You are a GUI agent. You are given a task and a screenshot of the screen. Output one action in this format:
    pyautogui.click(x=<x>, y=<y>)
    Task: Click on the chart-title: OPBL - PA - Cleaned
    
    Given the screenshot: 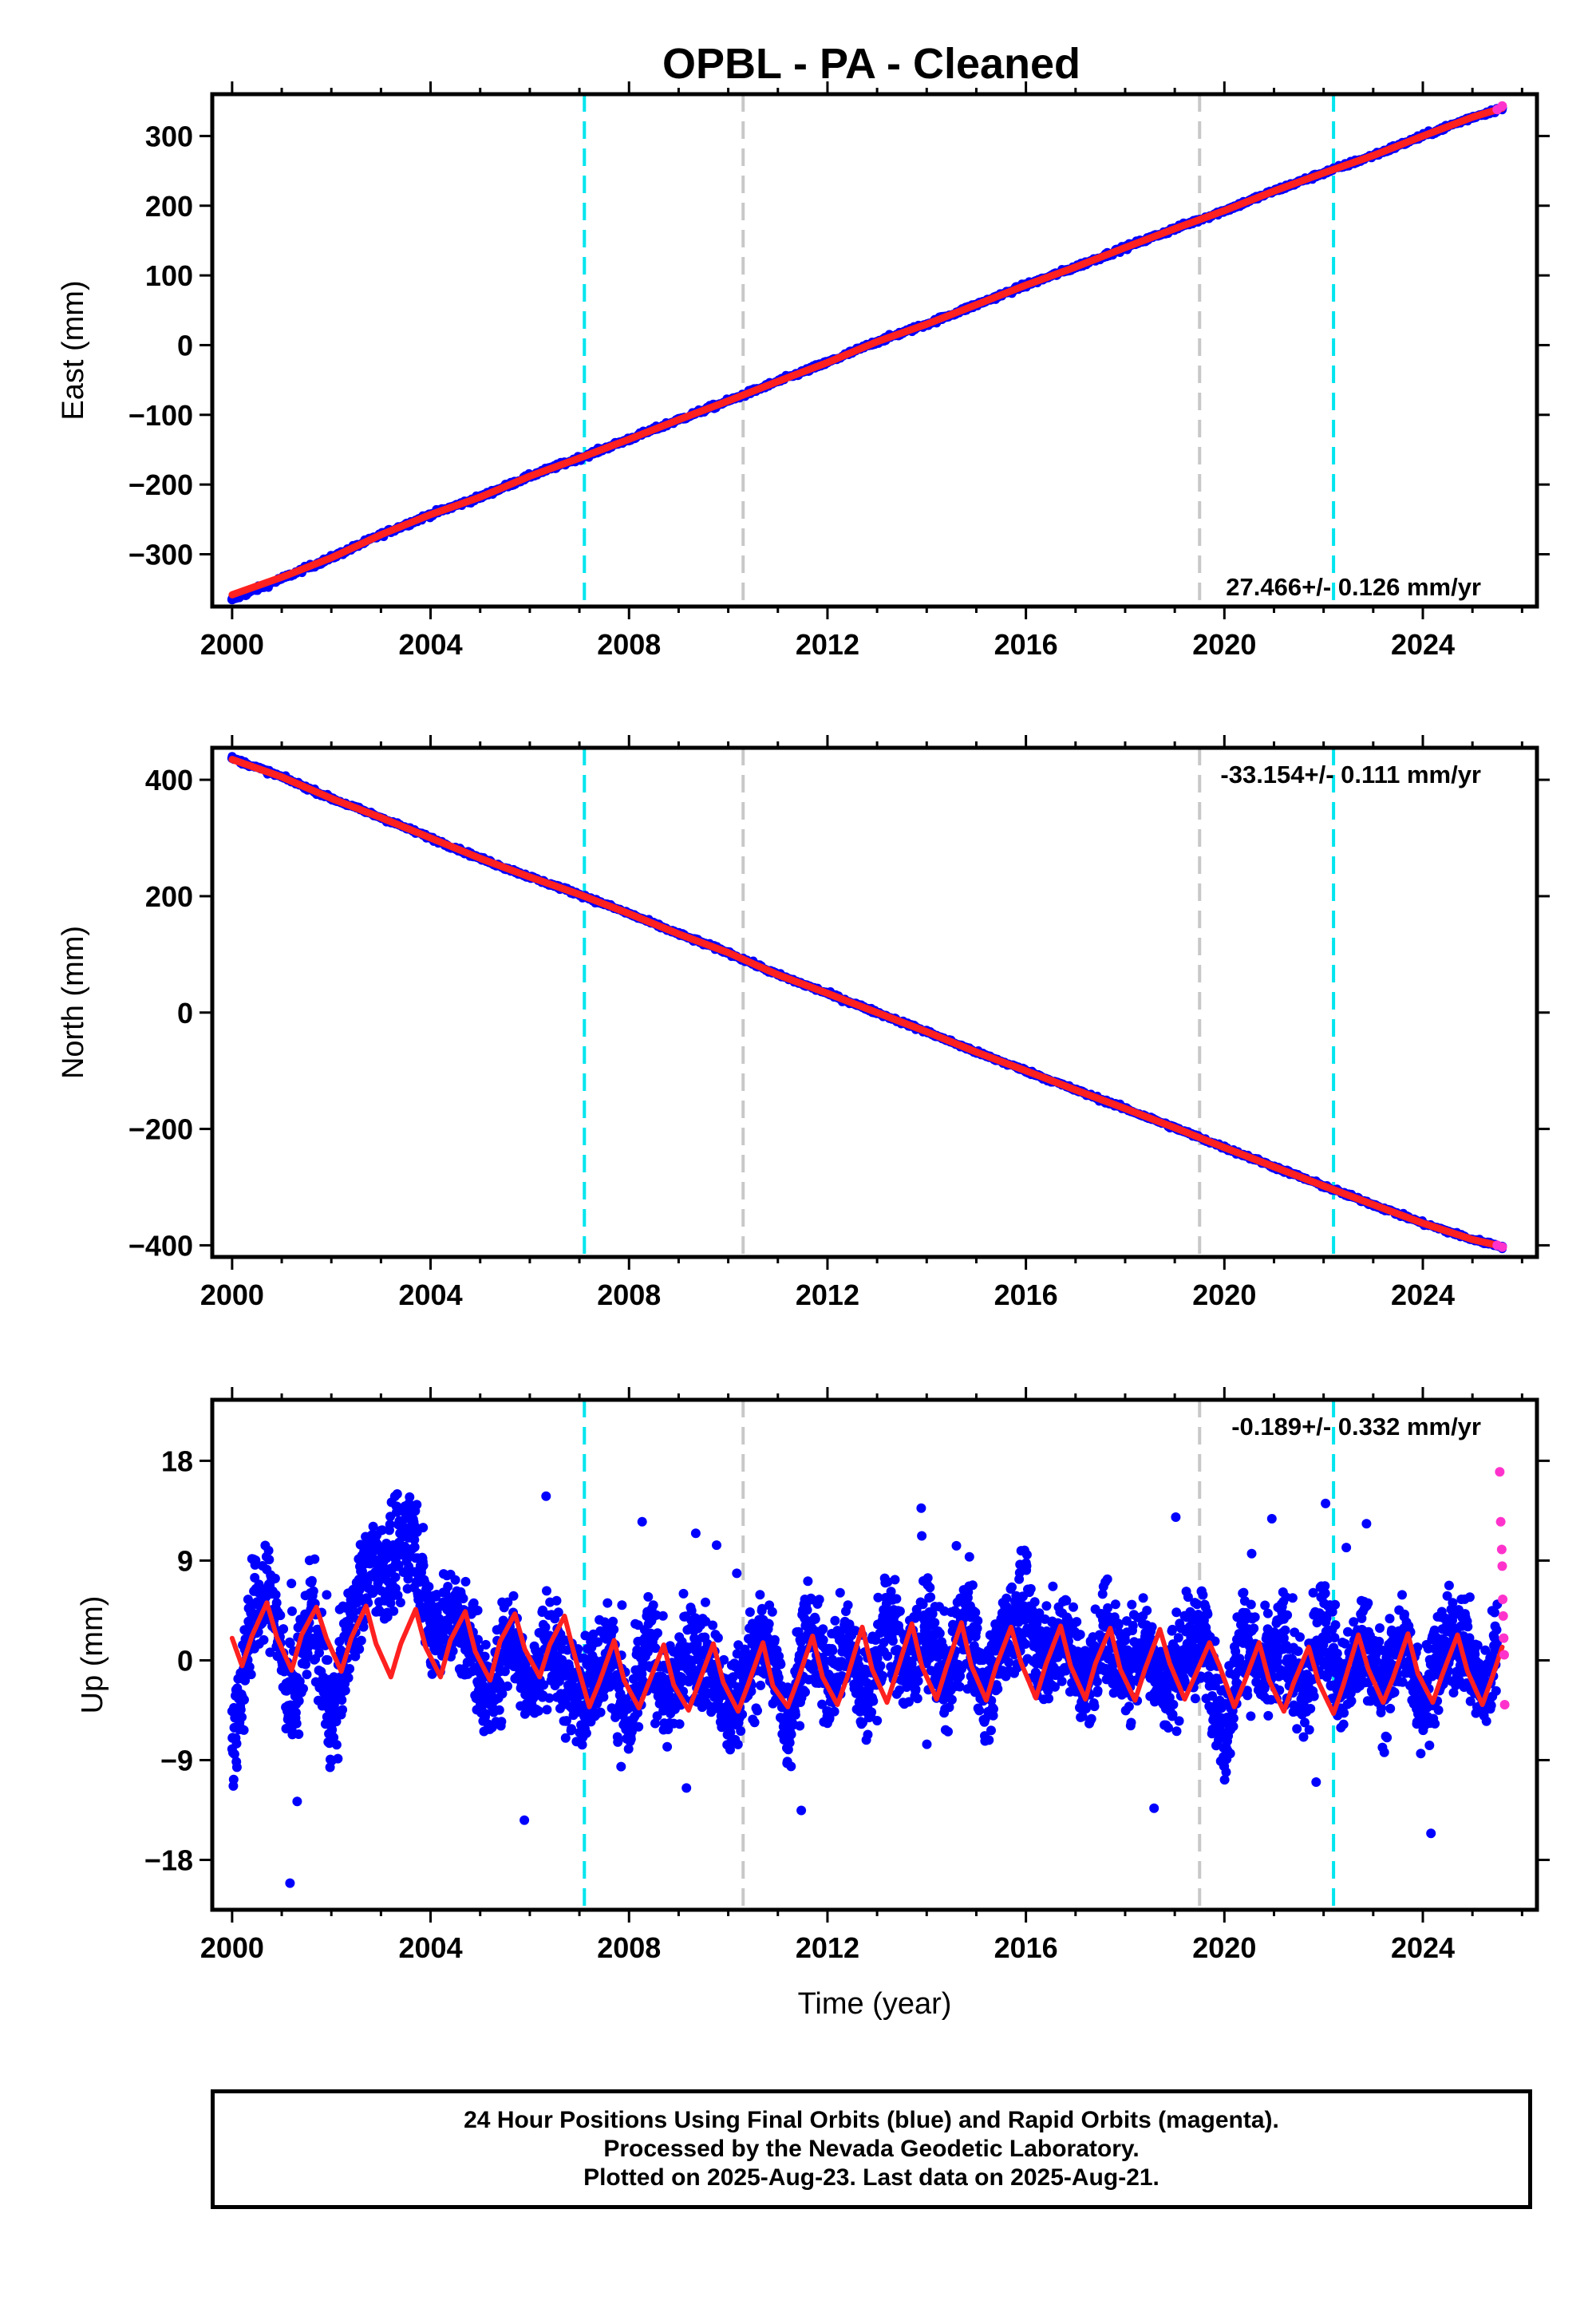 What is the action you would take?
    pyautogui.click(x=871, y=64)
    